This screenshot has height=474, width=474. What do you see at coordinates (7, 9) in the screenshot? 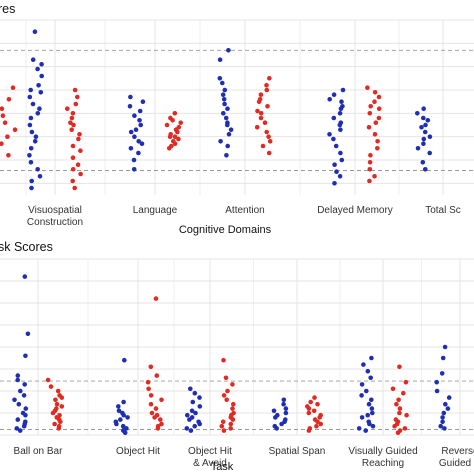
I see `panel-title-top: res` at bounding box center [7, 9].